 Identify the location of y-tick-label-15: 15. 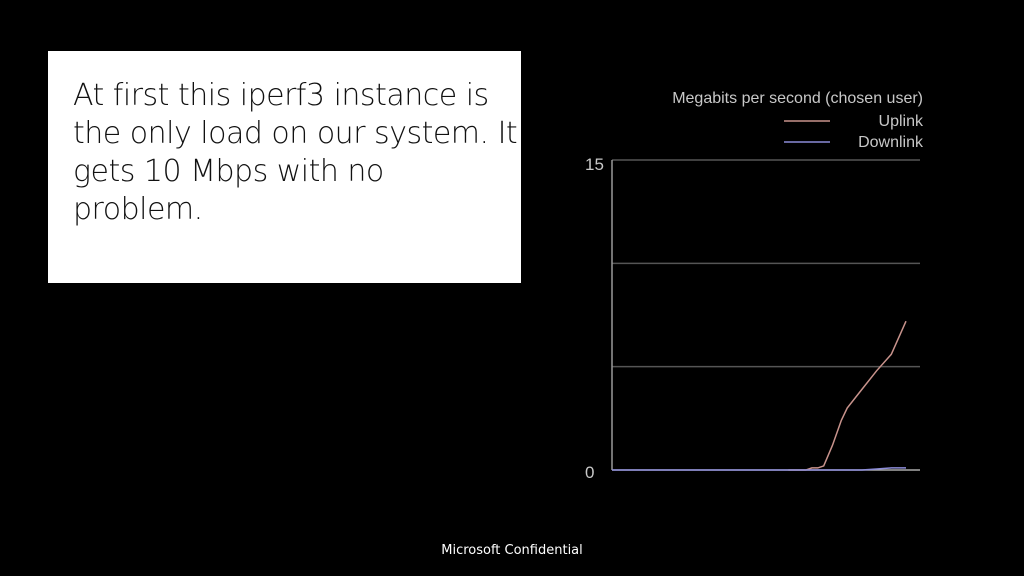
(594, 164).